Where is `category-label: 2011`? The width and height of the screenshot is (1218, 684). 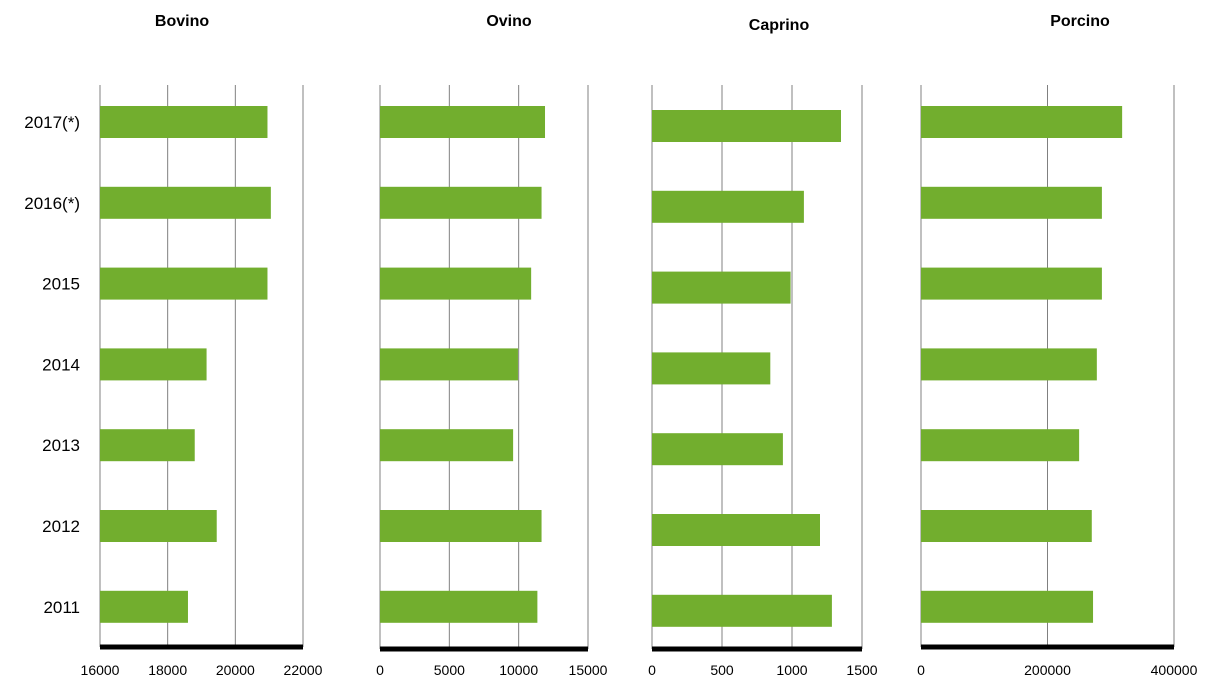
category-label: 2011 is located at coordinates (61, 607).